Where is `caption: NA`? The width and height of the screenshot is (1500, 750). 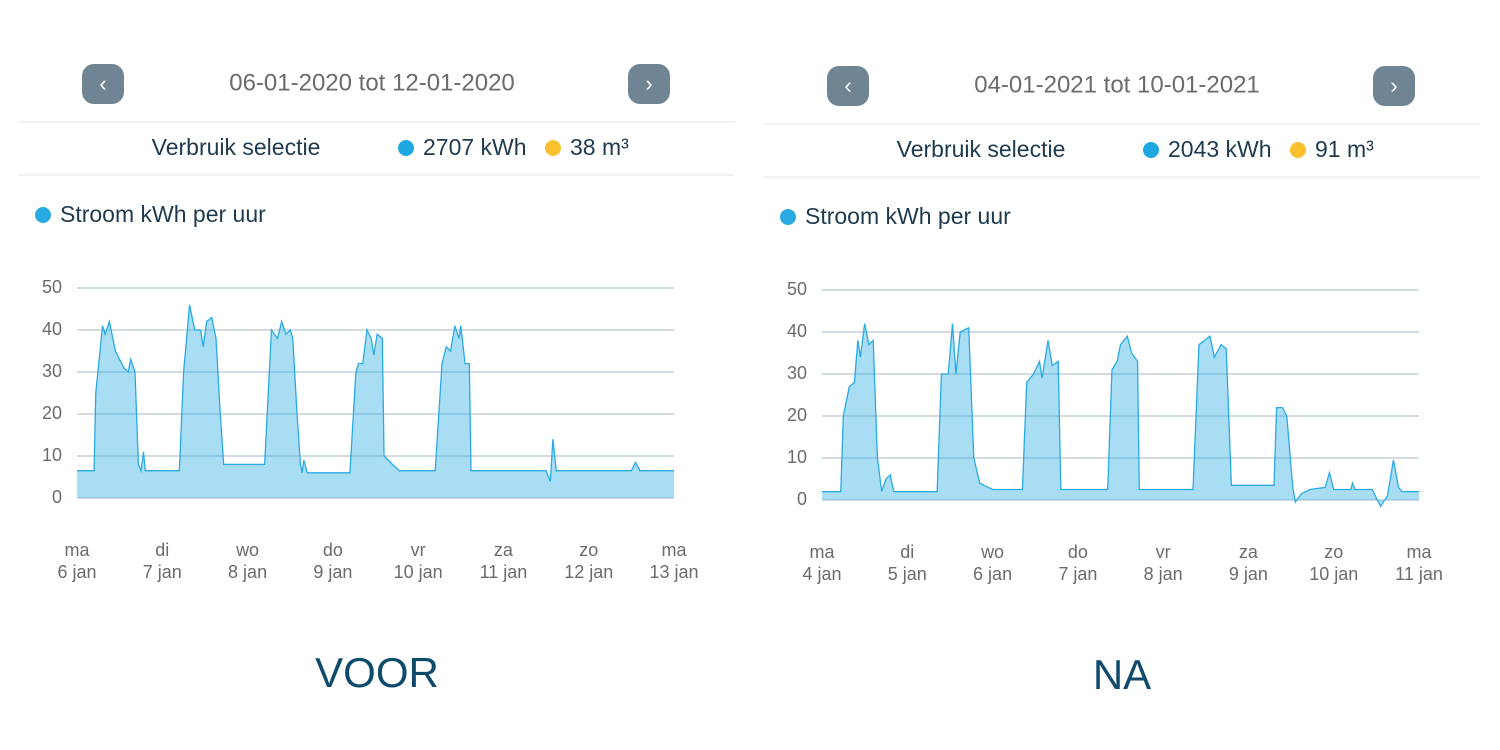
caption: NA is located at coordinates (1122, 674).